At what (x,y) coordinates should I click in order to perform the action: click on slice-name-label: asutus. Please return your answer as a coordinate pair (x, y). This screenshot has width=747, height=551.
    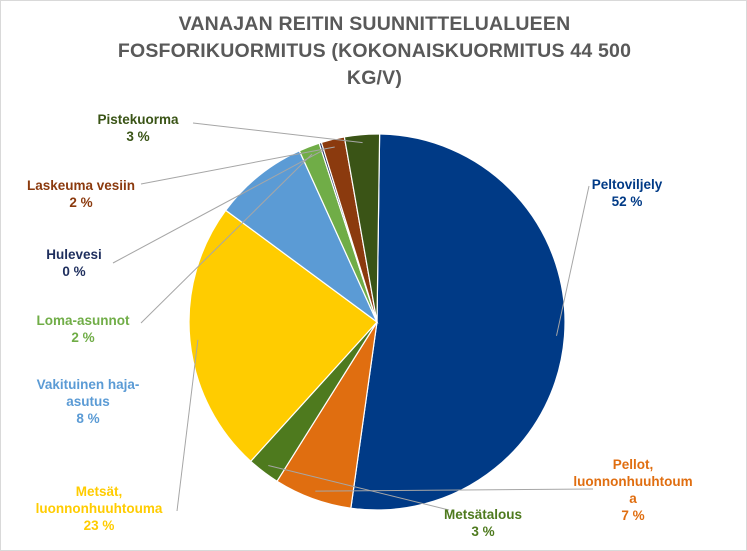
    Looking at the image, I should click on (88, 401).